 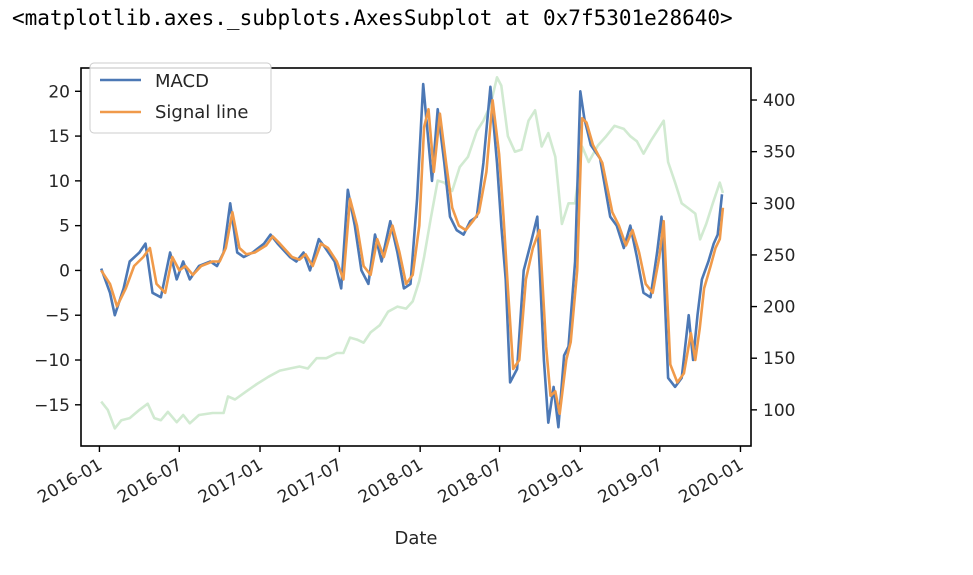 What do you see at coordinates (64, 227) in the screenshot?
I see `y-tick-label: 5` at bounding box center [64, 227].